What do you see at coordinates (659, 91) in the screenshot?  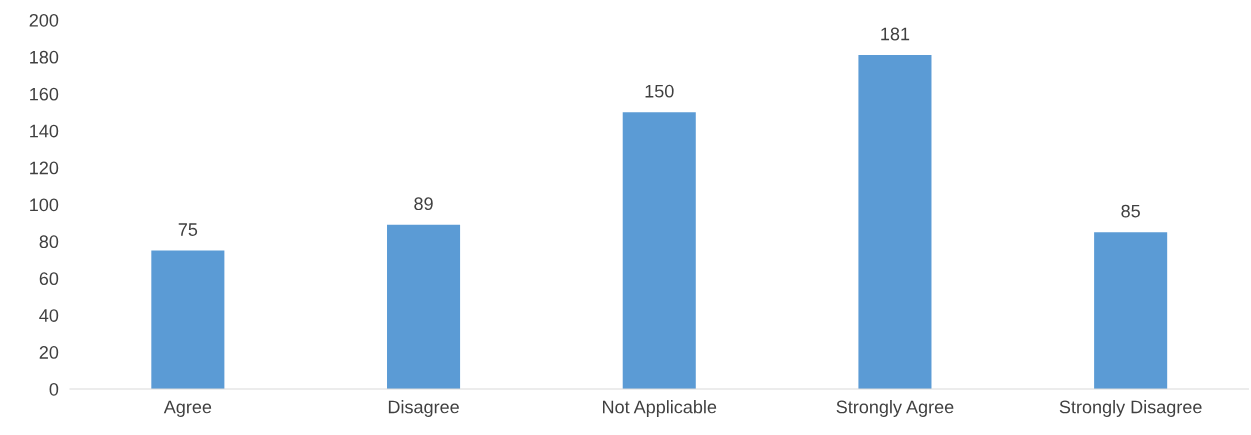 I see `data-label: 150` at bounding box center [659, 91].